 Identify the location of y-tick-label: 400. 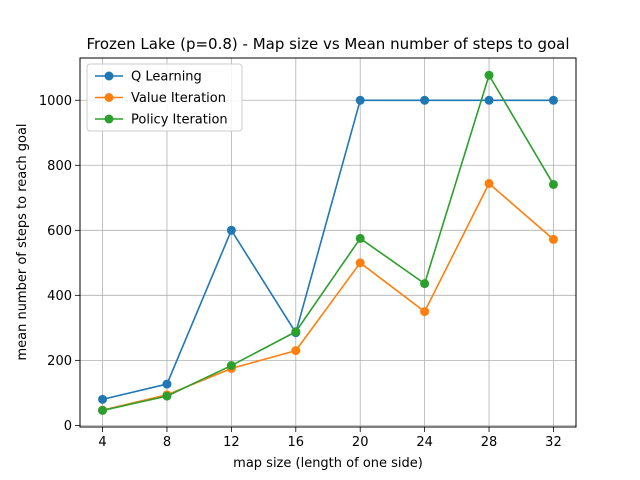
(59, 296).